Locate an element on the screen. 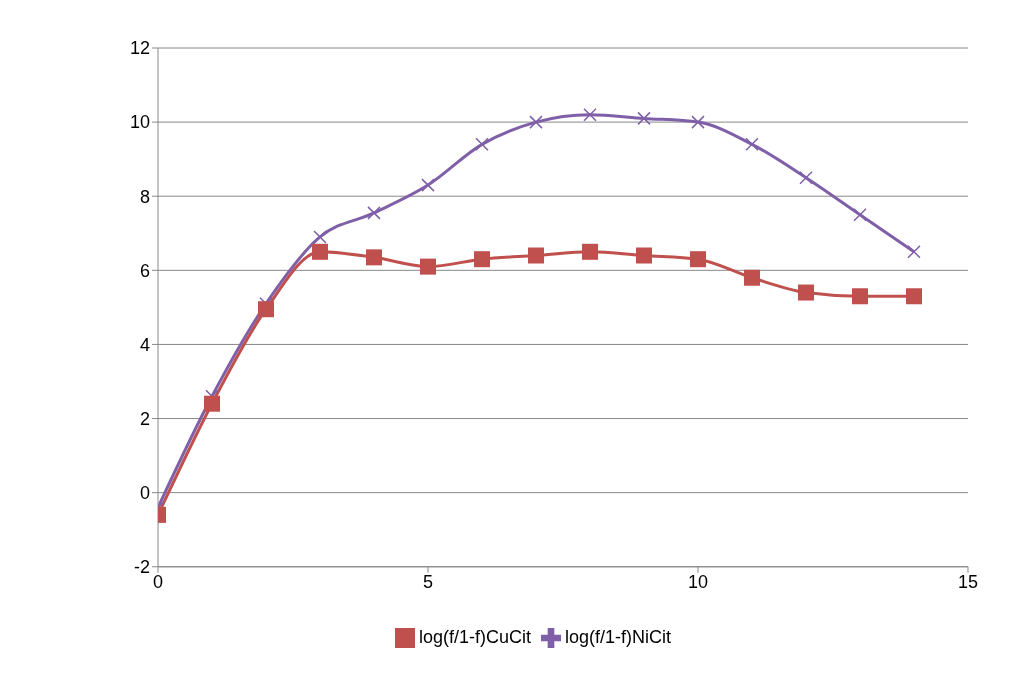  y-tick-label: 6 is located at coordinates (144, 270).